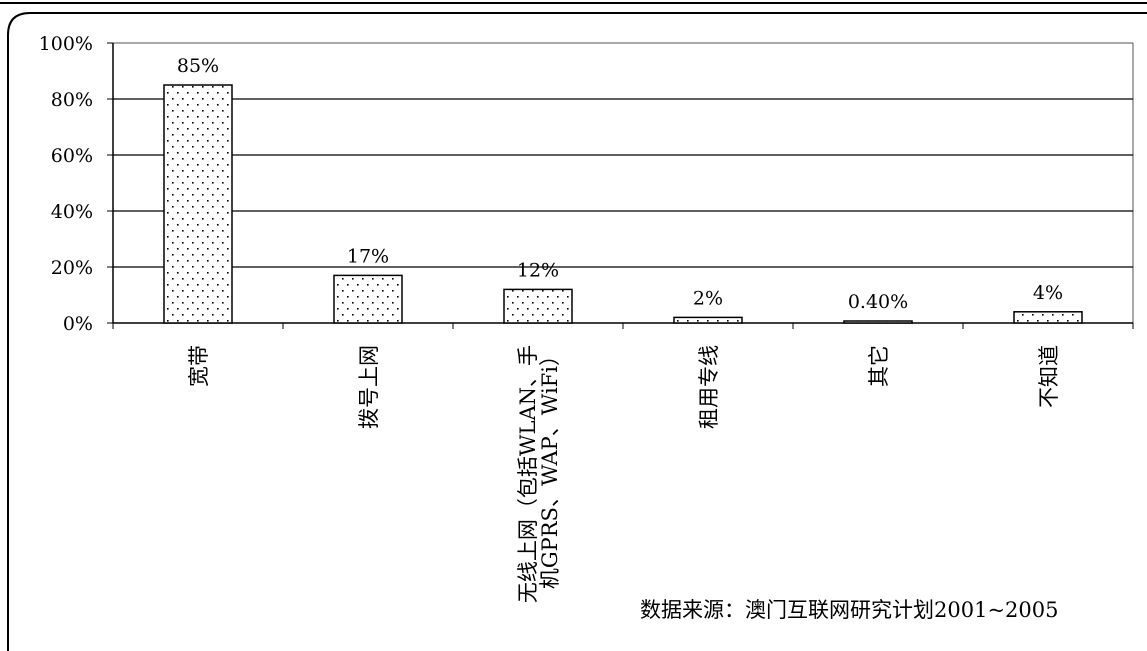 Image resolution: width=1147 pixels, height=651 pixels. I want to click on category-label: 拨号上网, so click(369, 387).